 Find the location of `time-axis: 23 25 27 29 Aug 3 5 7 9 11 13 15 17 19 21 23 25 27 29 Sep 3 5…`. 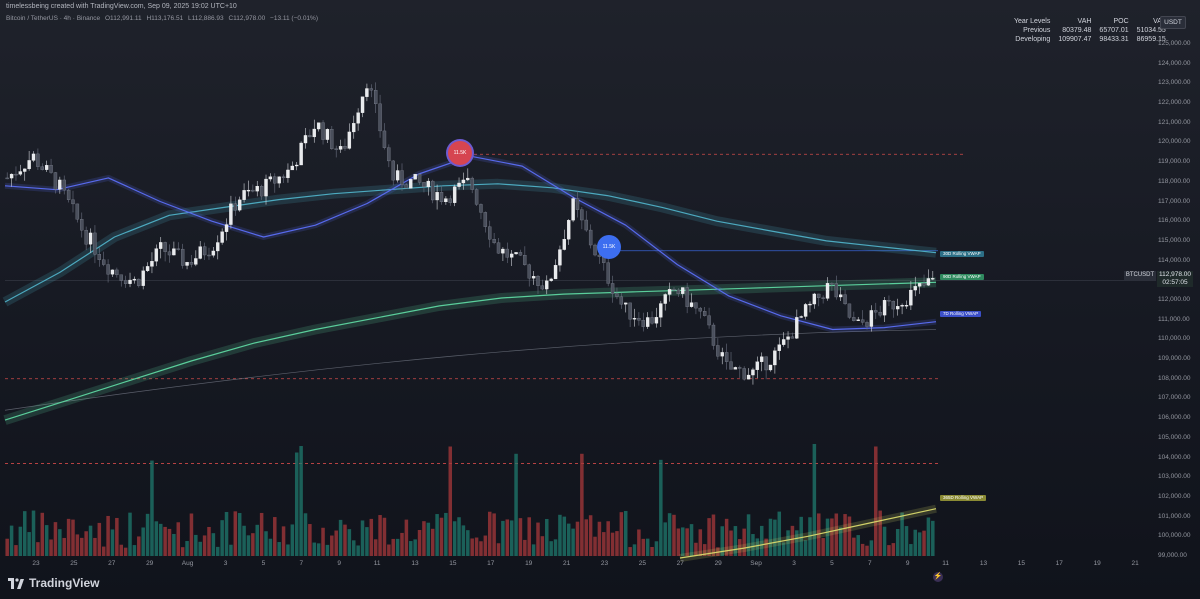

time-axis: 23 25 27 29 Aug 3 5 7 9 11 13 15 17 19 21 23 25 27 29 Sep 3 5… is located at coordinates (578, 562).